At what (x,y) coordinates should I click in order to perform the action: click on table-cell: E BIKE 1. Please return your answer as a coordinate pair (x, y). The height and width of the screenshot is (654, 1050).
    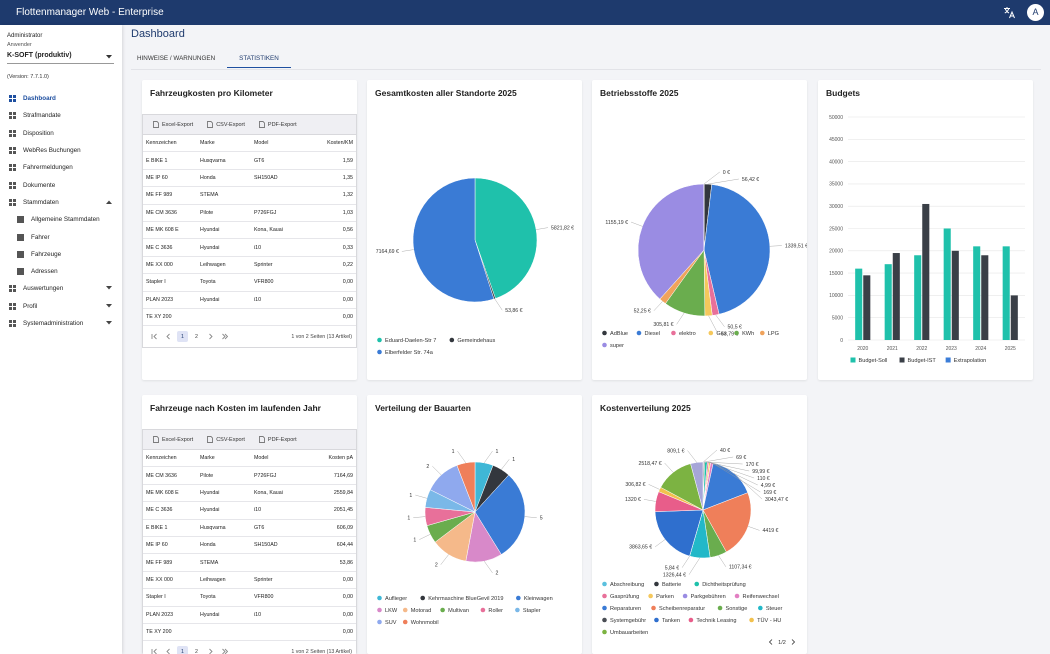
    Looking at the image, I should click on (170, 160).